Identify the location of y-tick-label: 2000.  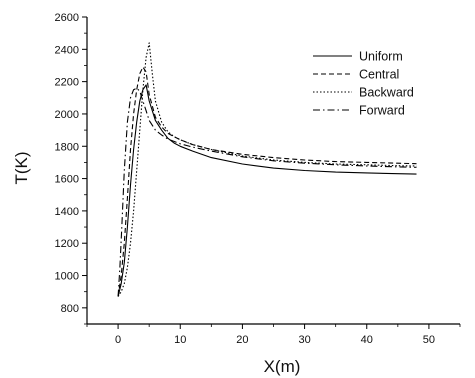
(67, 115).